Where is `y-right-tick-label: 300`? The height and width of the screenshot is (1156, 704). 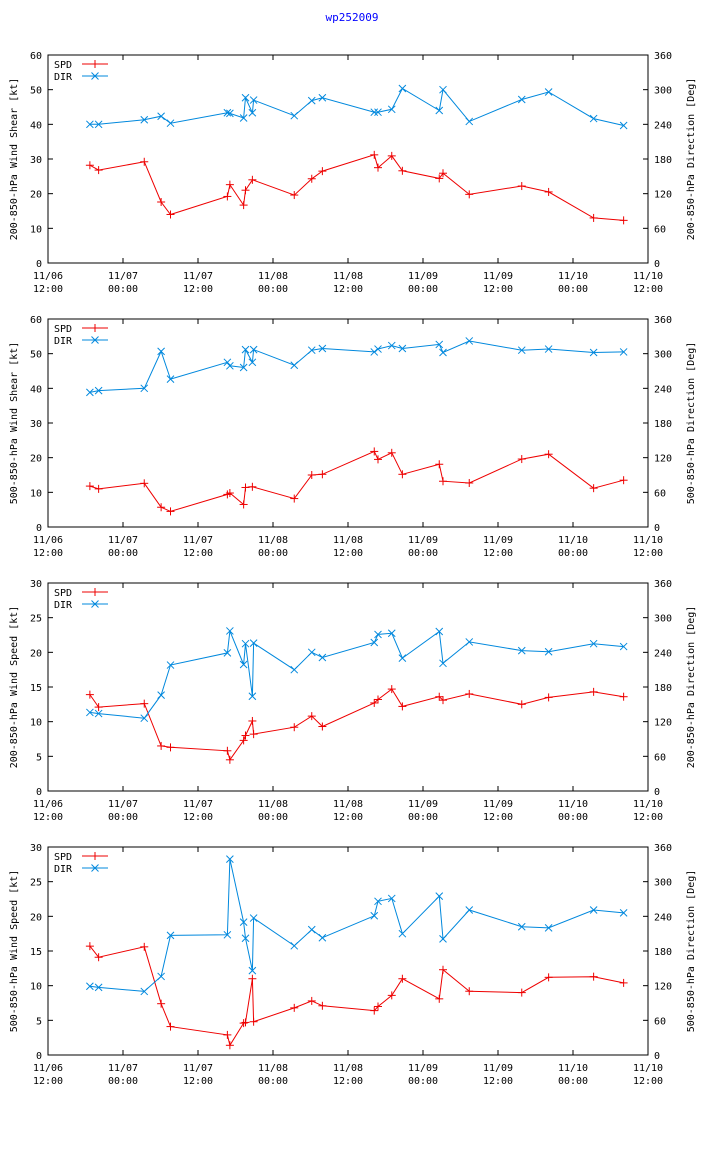 y-right-tick-label: 300 is located at coordinates (663, 883).